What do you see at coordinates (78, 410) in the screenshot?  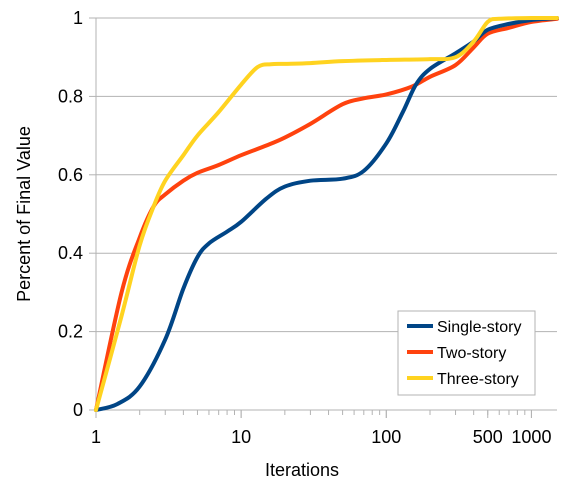 I see `y-tick-label: 0` at bounding box center [78, 410].